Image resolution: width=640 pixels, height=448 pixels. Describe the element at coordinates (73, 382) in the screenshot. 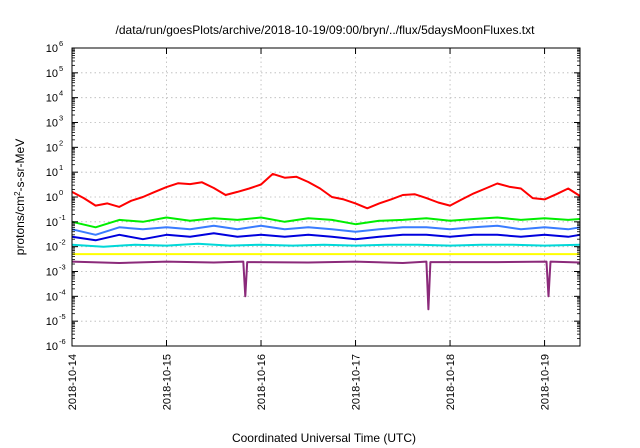

I see `x-tick-label: 2018-10-14` at that location.